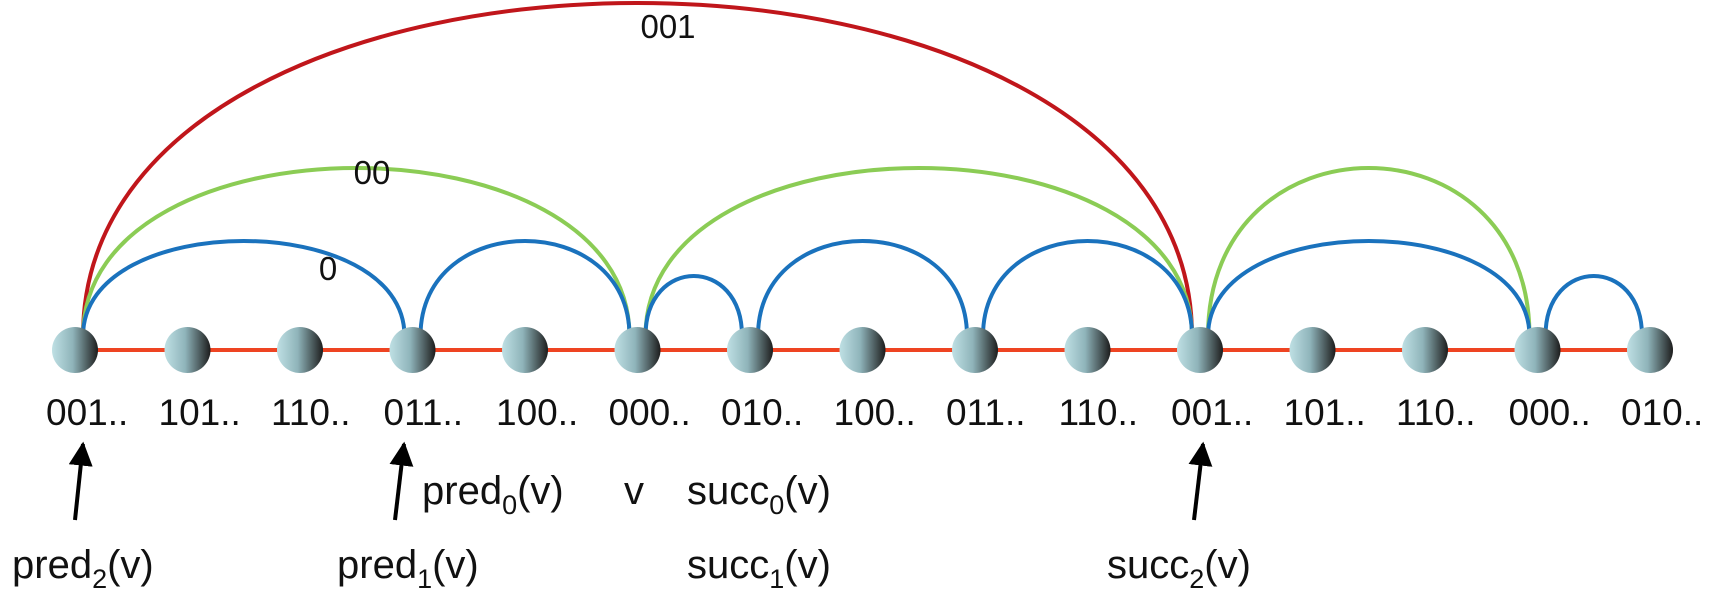 The width and height of the screenshot is (1721, 592). I want to click on node-n7, so click(862, 350).